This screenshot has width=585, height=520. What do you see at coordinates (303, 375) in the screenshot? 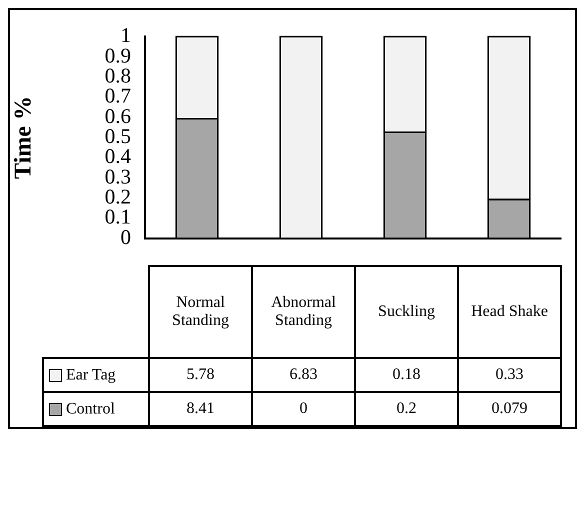
I see `data-label: 6.83` at bounding box center [303, 375].